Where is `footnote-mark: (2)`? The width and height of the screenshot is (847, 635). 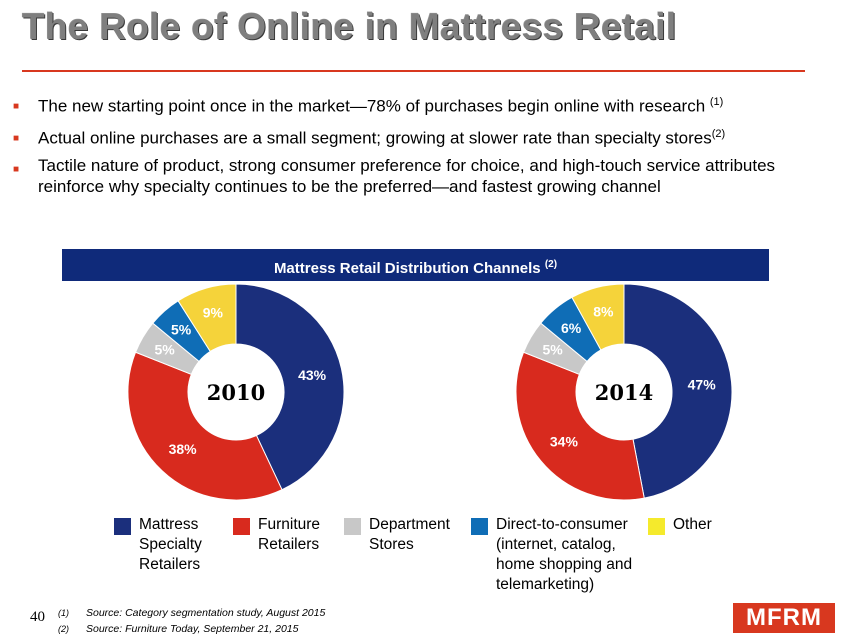 footnote-mark: (2) is located at coordinates (63, 629).